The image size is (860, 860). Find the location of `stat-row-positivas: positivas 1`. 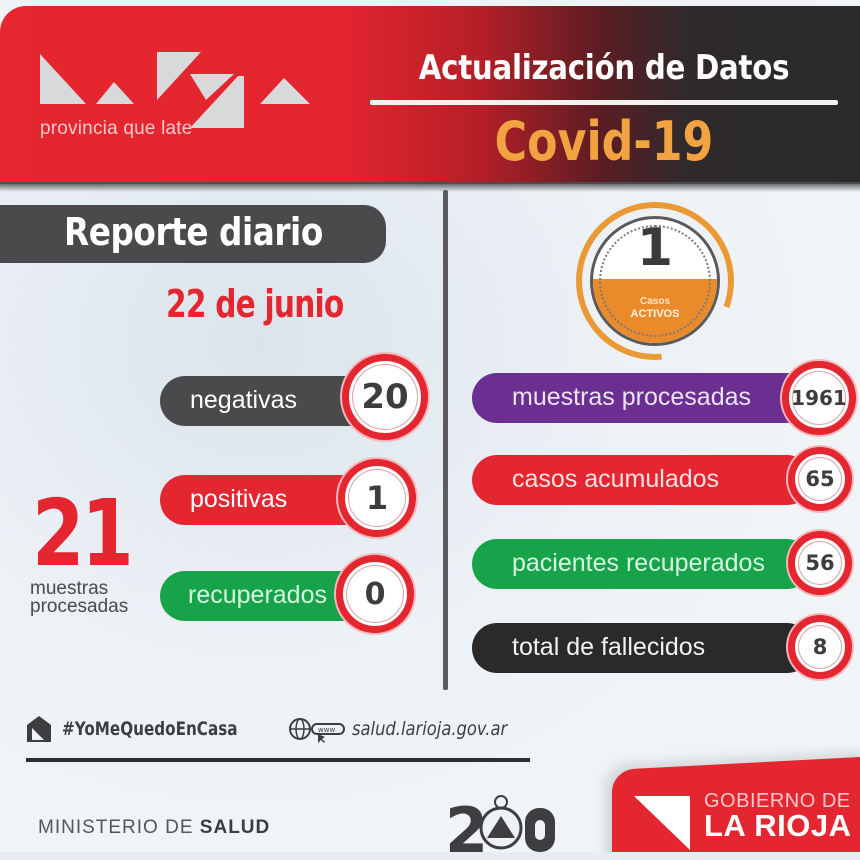

stat-row-positivas: positivas 1 is located at coordinates (290, 498).